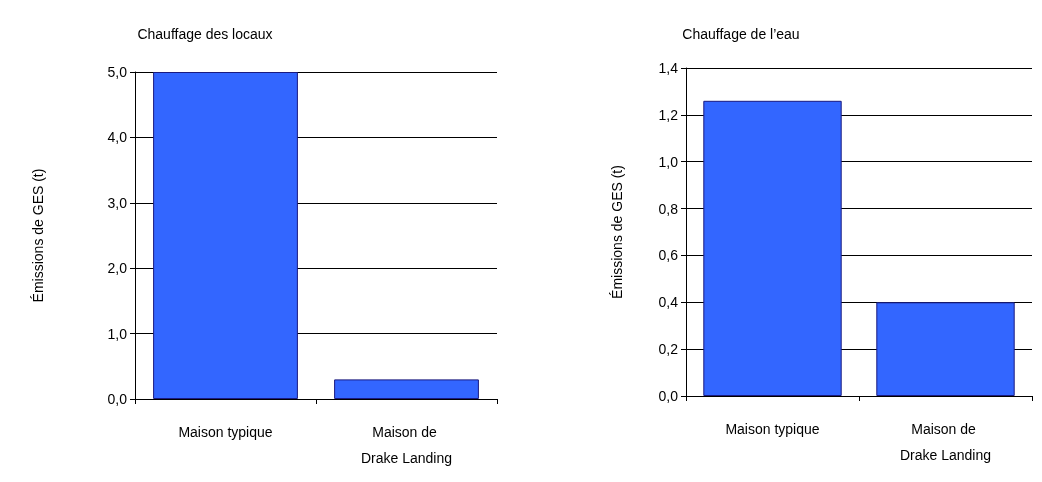 The width and height of the screenshot is (1042, 482). Describe the element at coordinates (205, 34) in the screenshot. I see `chart-title: Chauffage des locaux` at that location.